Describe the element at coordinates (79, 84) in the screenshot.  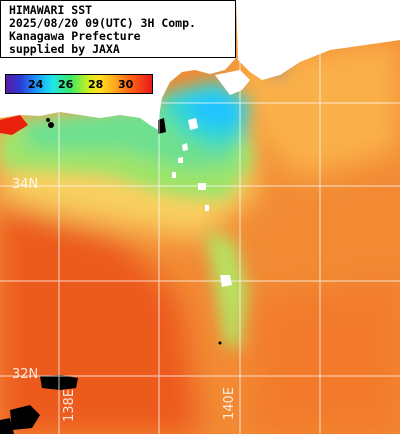
I see `sst-colorbar: 24 26 28 30` at that location.